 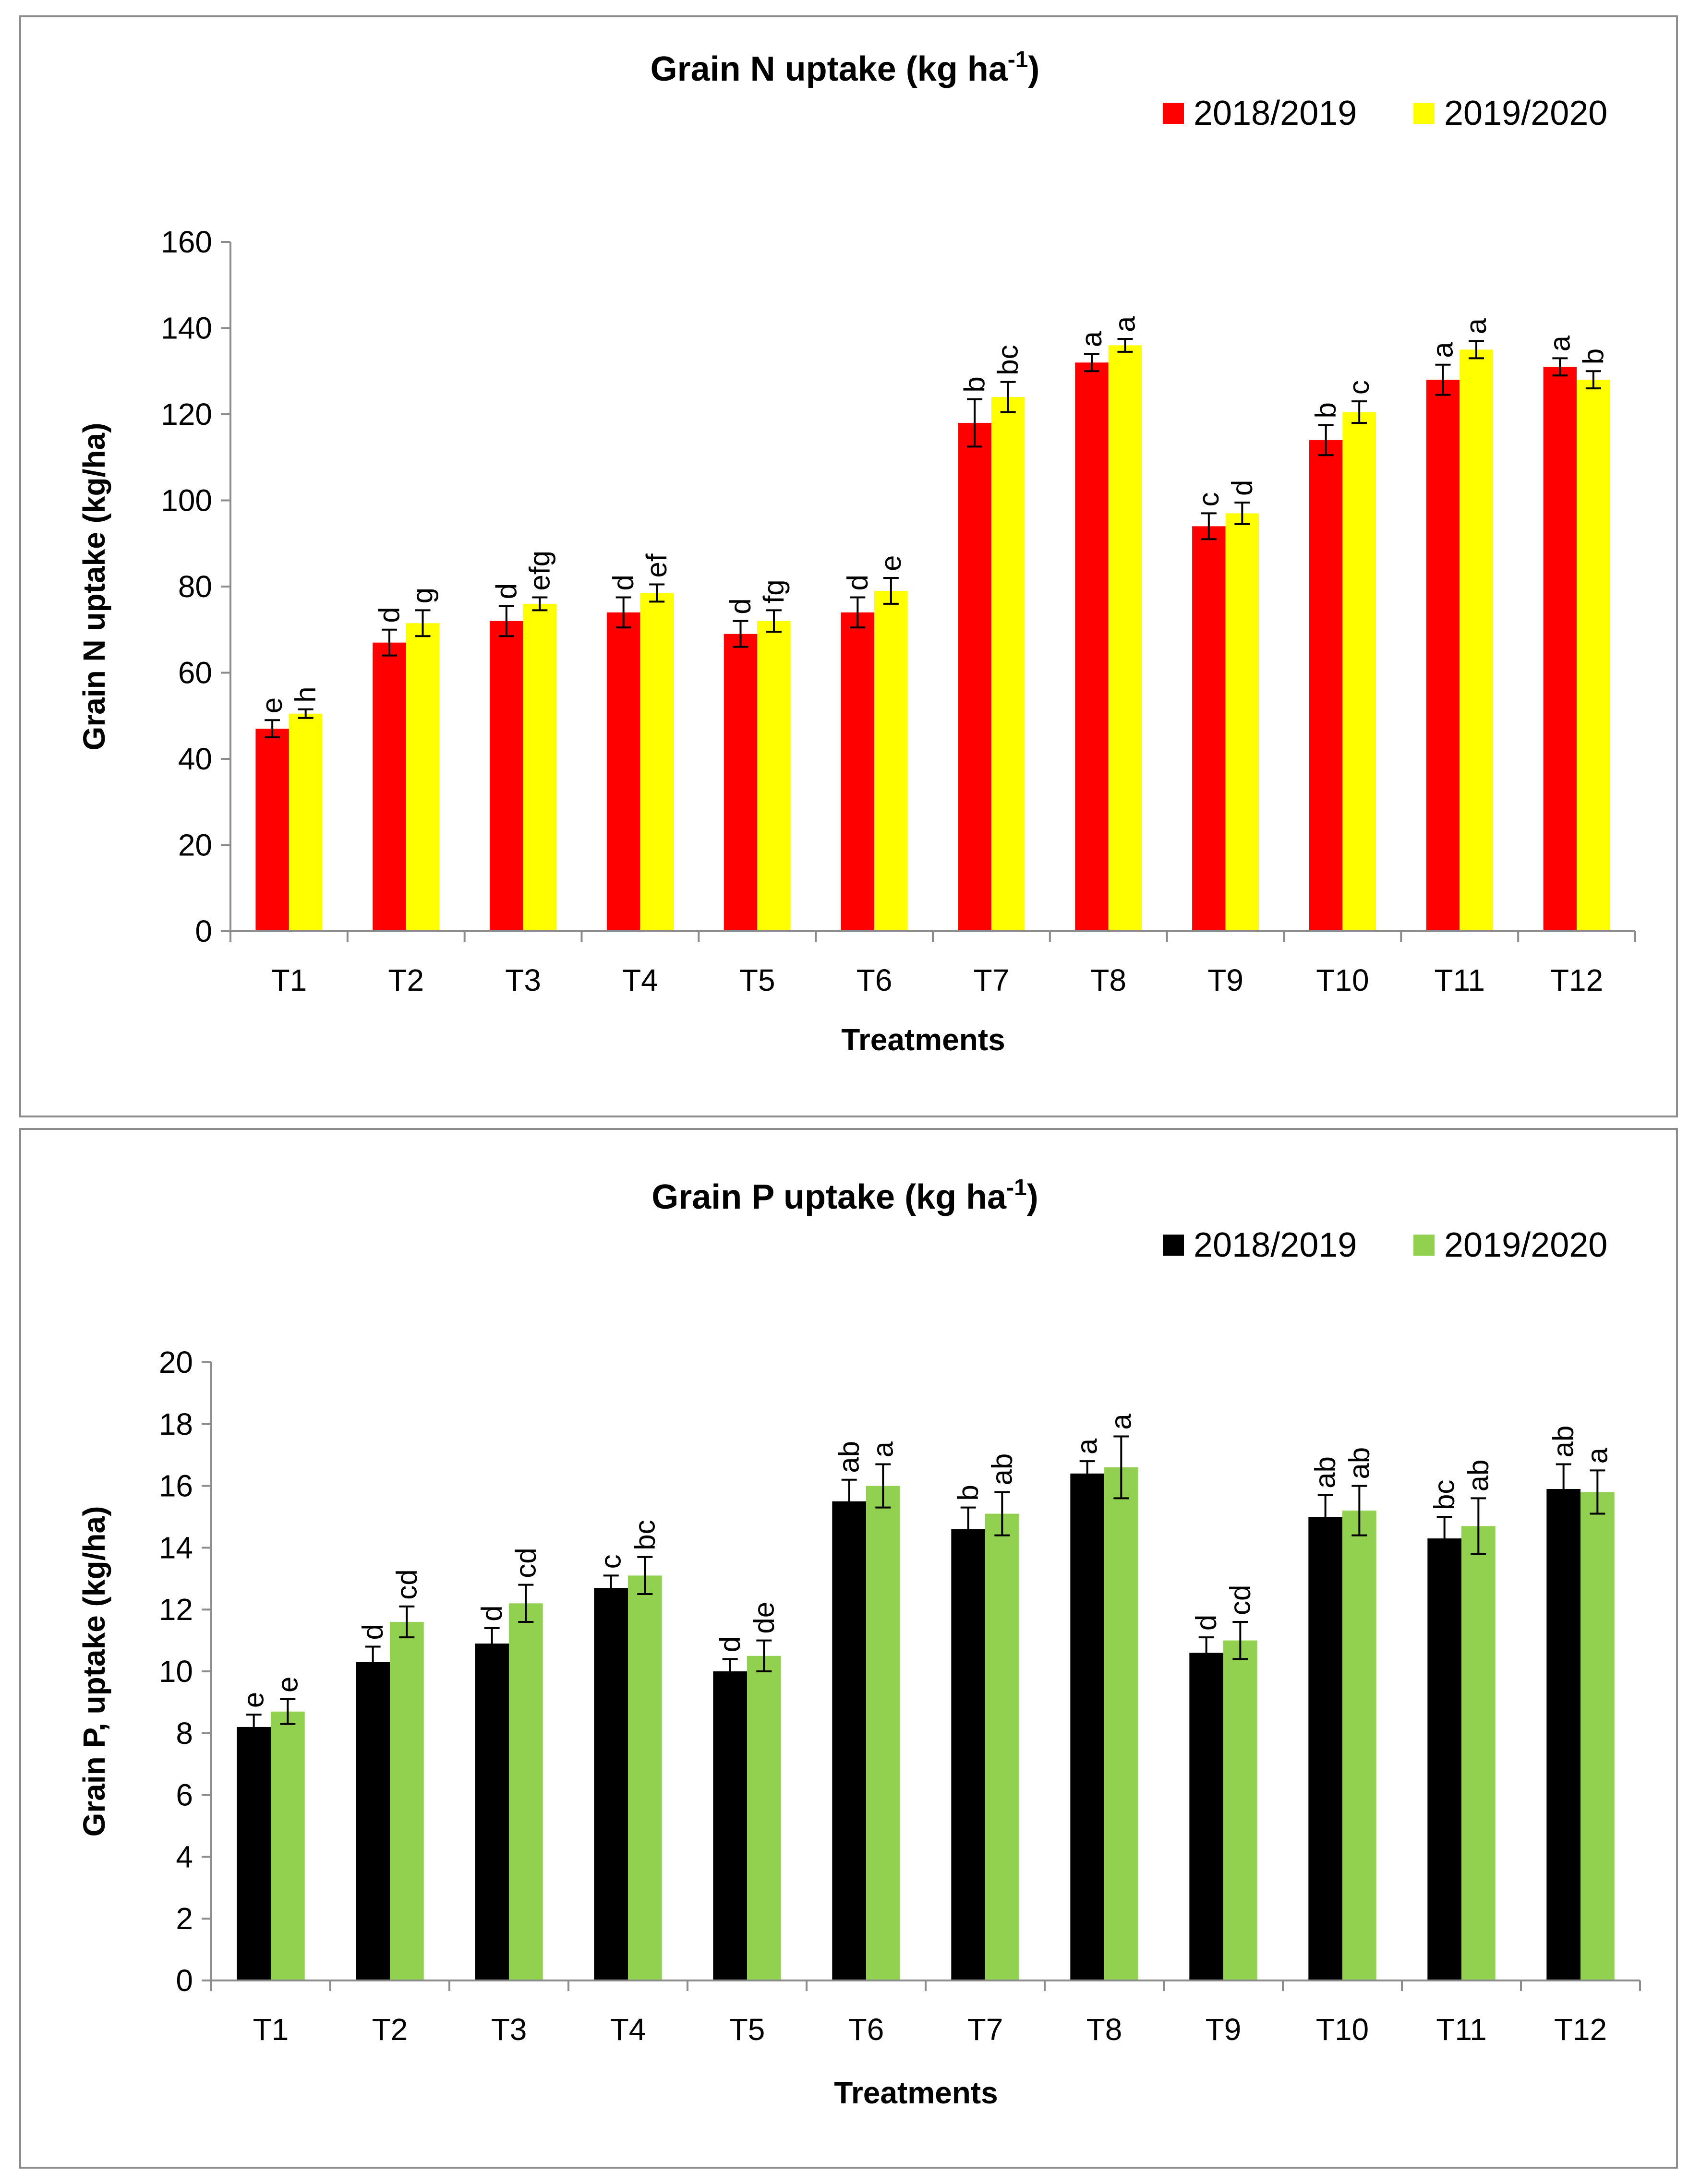 What do you see at coordinates (858, 771) in the screenshot?
I see `n-bar-T6-2018-2019` at bounding box center [858, 771].